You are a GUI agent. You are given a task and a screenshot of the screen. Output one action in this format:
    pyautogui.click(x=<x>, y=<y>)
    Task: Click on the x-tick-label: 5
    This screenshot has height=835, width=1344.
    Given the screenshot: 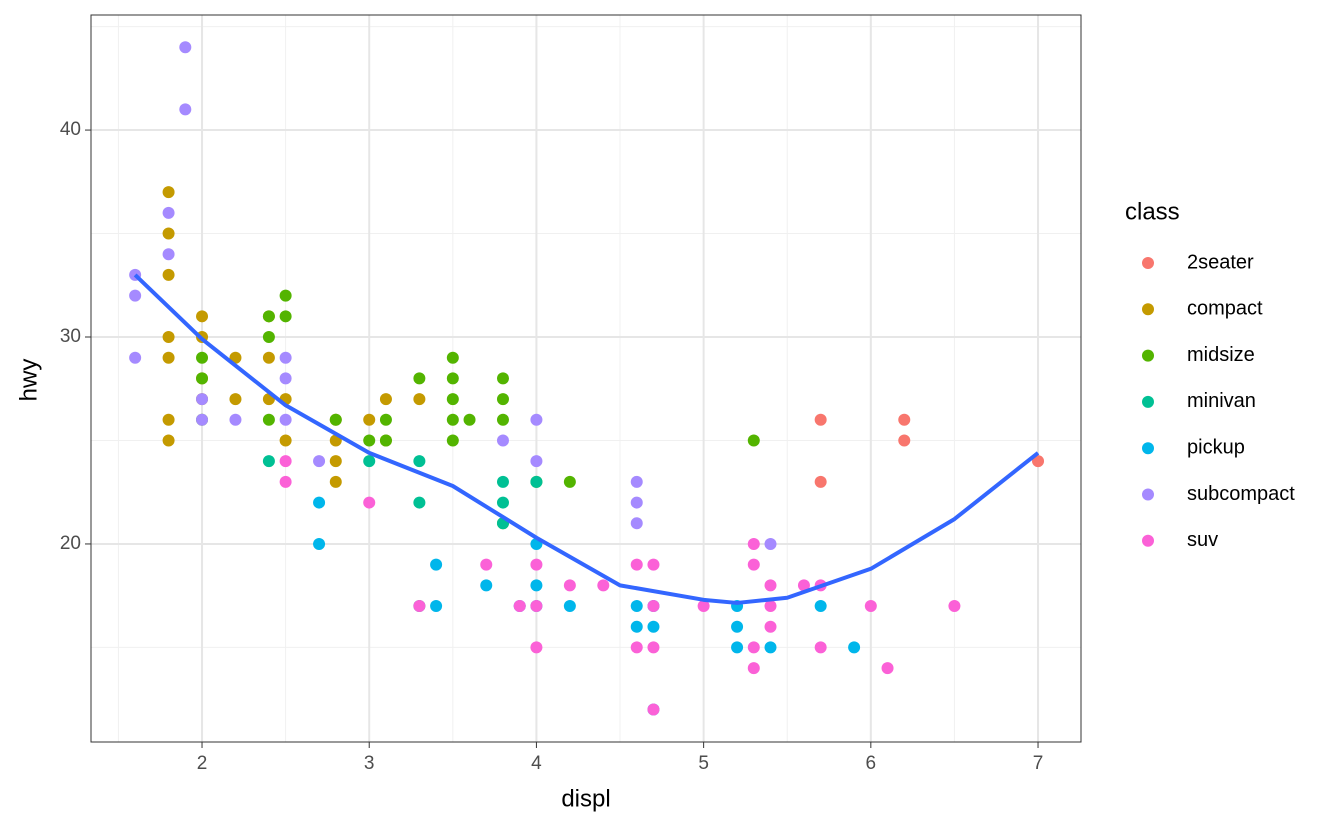 What is the action you would take?
    pyautogui.click(x=703, y=763)
    